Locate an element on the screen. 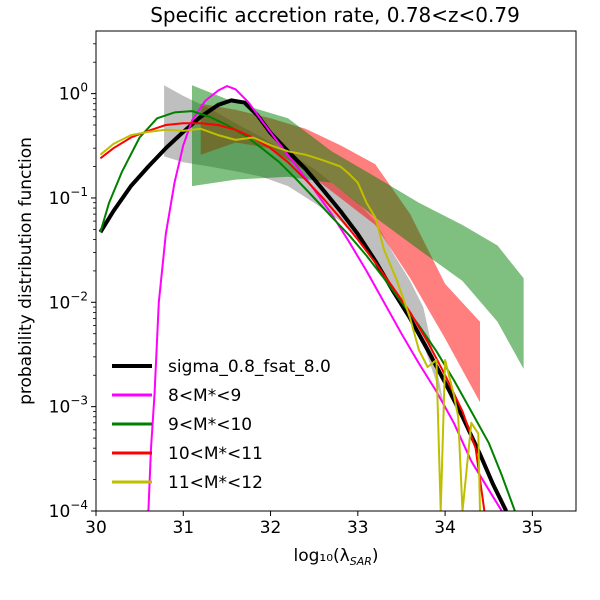  legend-label: 9<M*<10 is located at coordinates (210, 425).